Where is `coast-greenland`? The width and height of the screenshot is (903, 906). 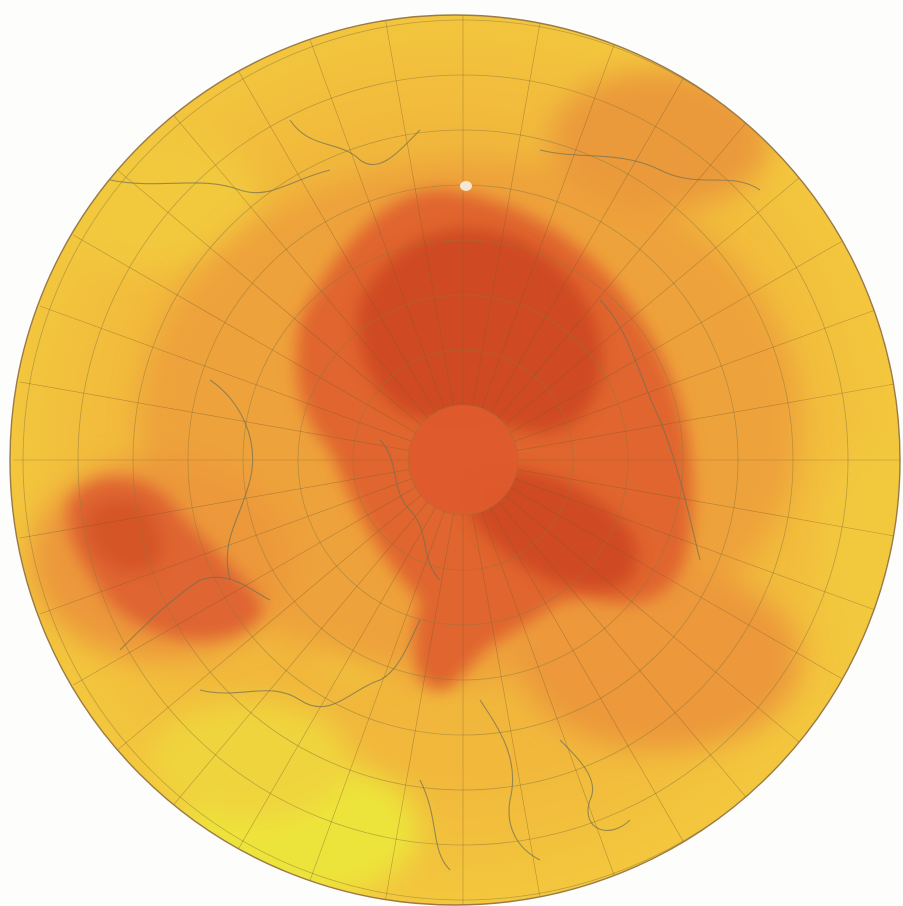 coast-greenland is located at coordinates (510, 780).